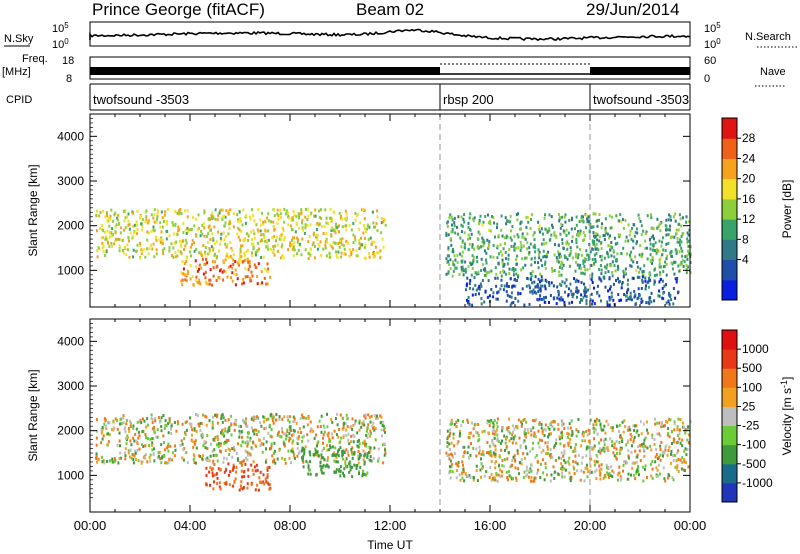 The height and width of the screenshot is (554, 800). I want to click on nsky-tick-low: 100, so click(60, 44).